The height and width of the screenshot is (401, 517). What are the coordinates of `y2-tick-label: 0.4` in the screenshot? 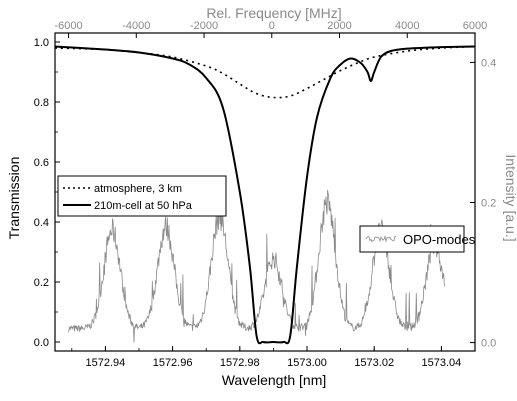 It's located at (488, 63).